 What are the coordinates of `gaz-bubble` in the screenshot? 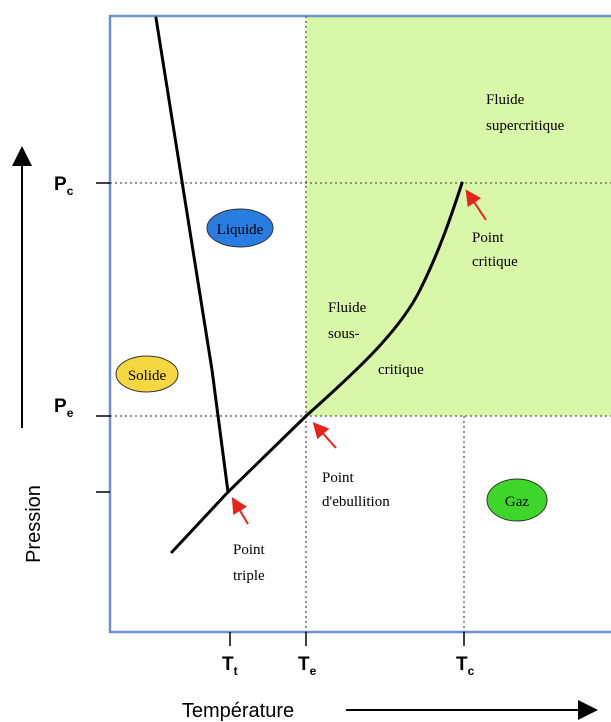 It's located at (517, 500).